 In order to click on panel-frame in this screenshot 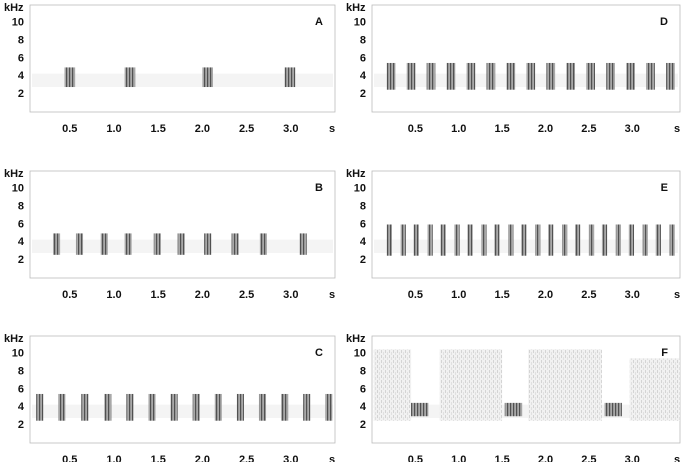, I will do `click(526, 58)`.